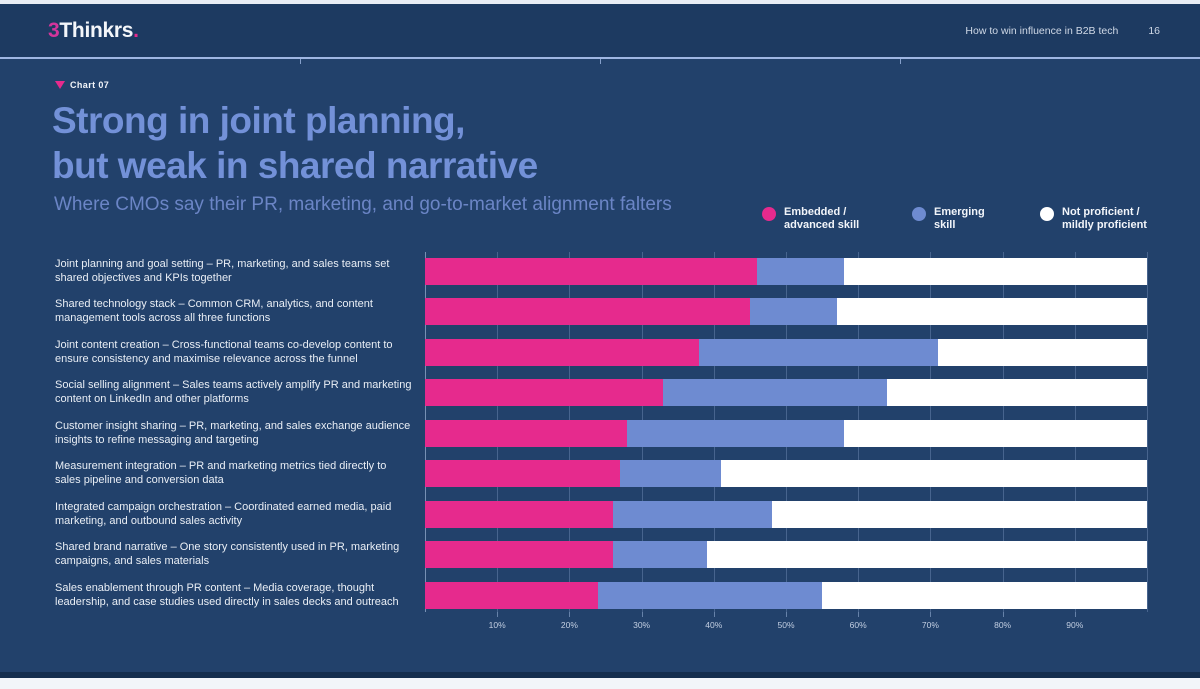  What do you see at coordinates (600, 683) in the screenshot?
I see `bottom-edge-strip` at bounding box center [600, 683].